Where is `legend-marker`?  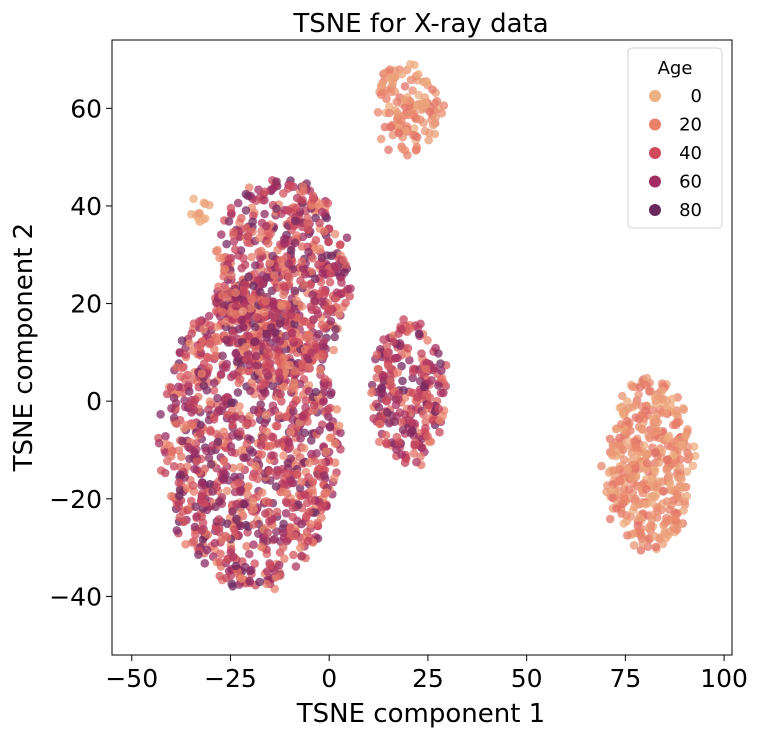 legend-marker is located at coordinates (655, 210).